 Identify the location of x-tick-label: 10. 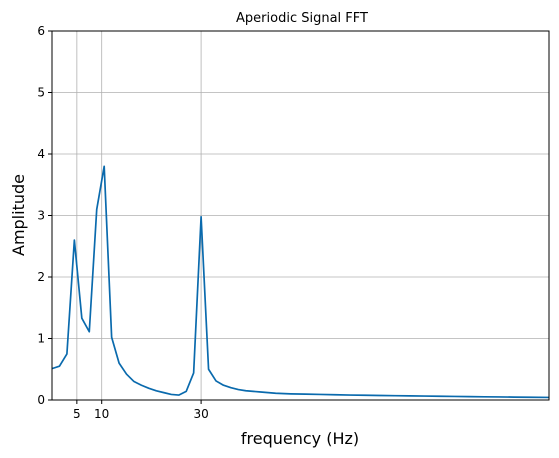
(101, 414).